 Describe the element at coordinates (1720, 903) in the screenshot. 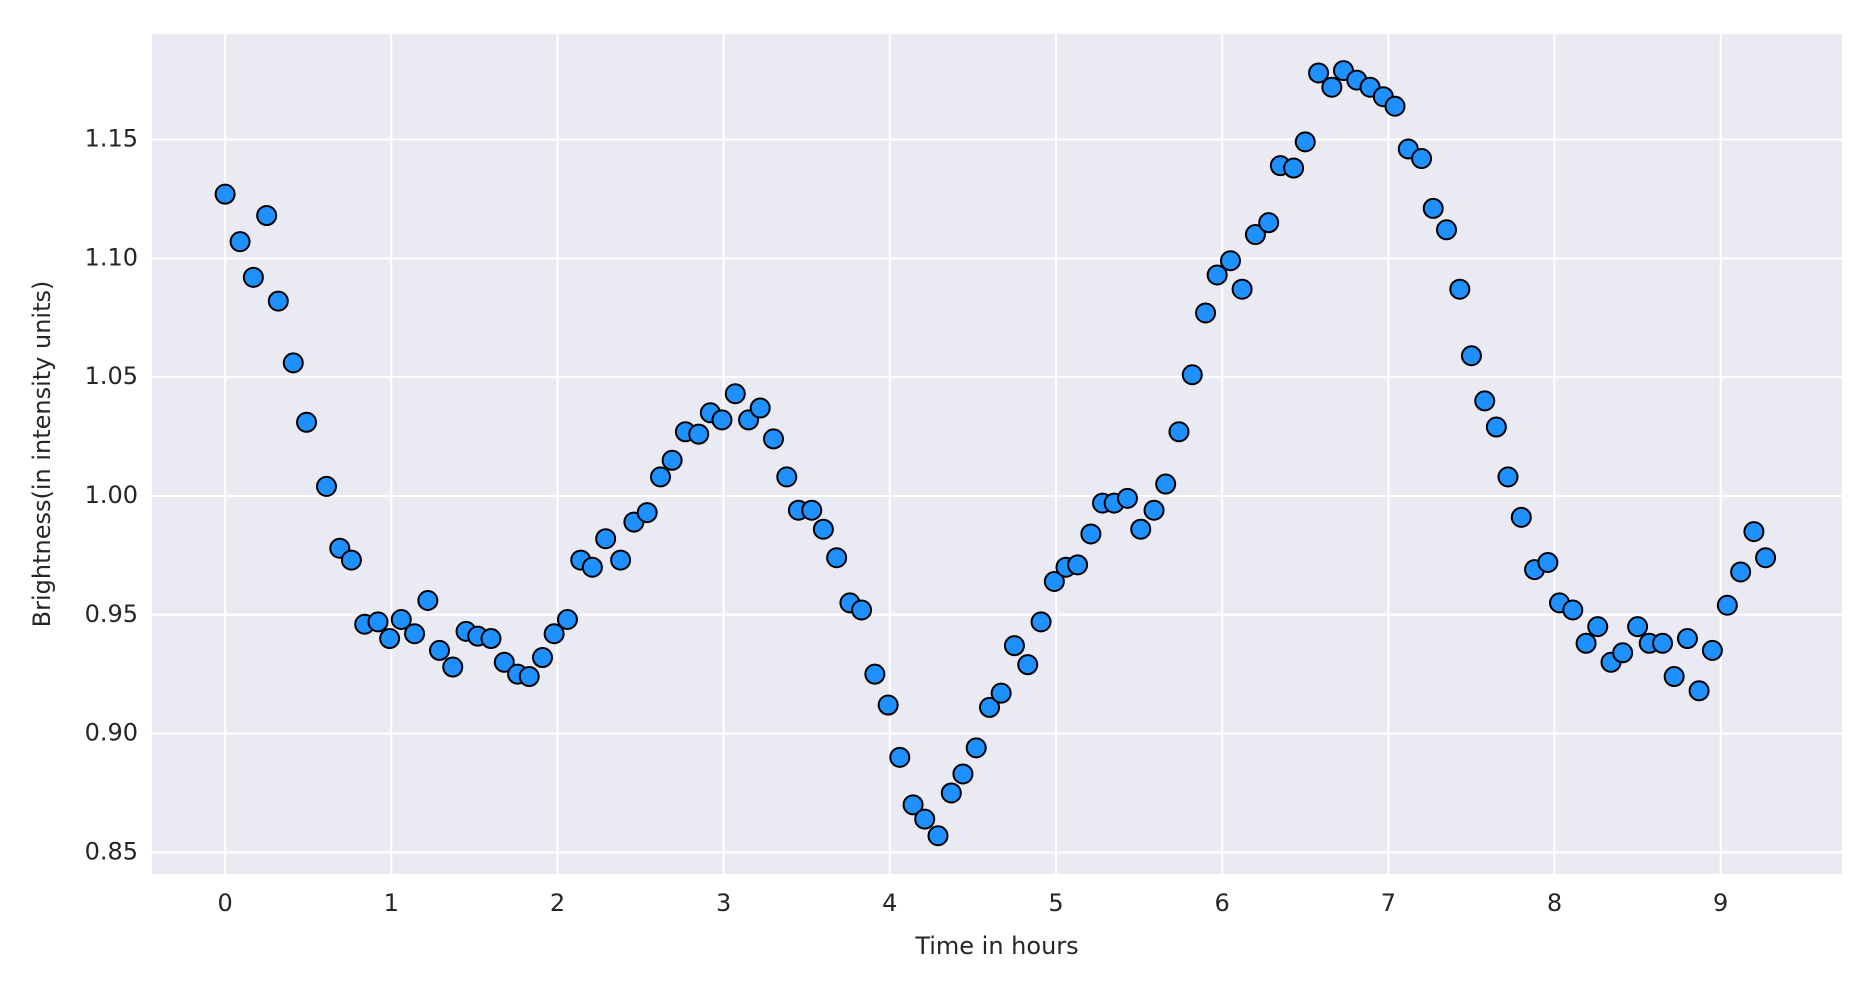

I see `x-tick-label: 9` at that location.